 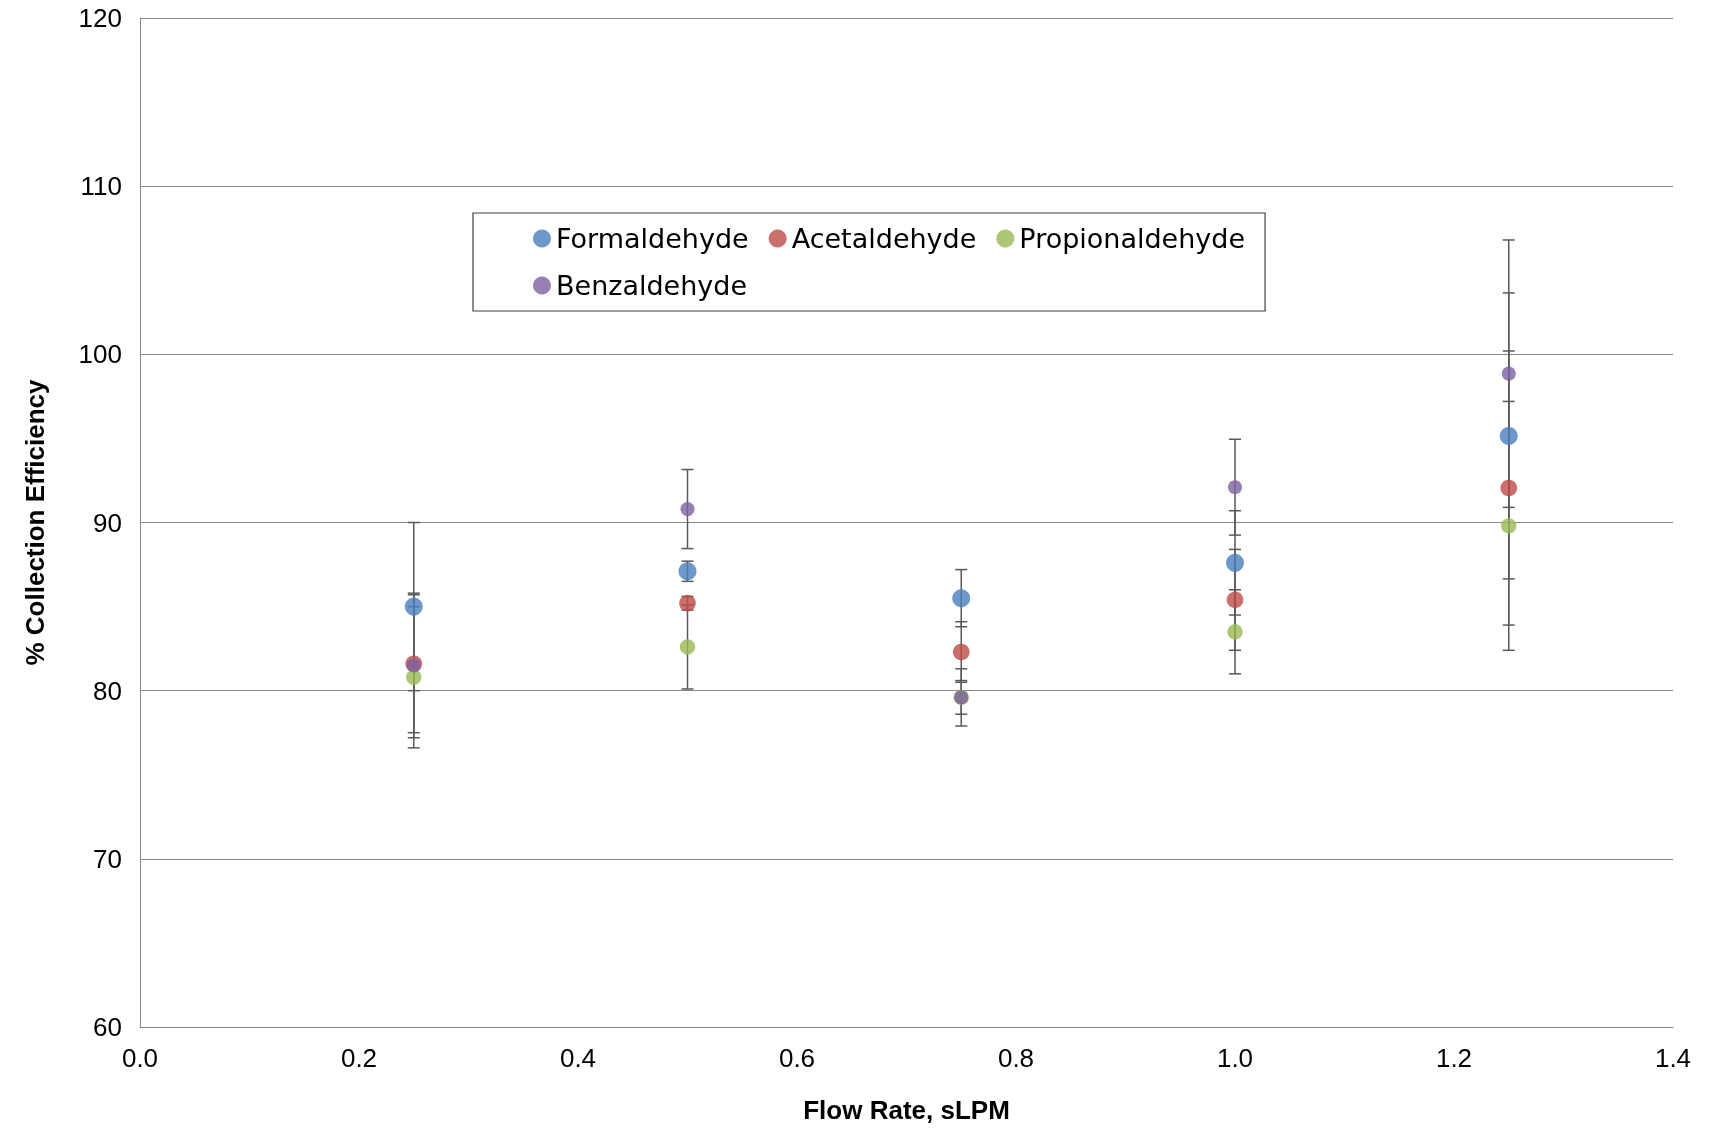 I want to click on x-tick-label: 1.0, so click(x=1235, y=1058).